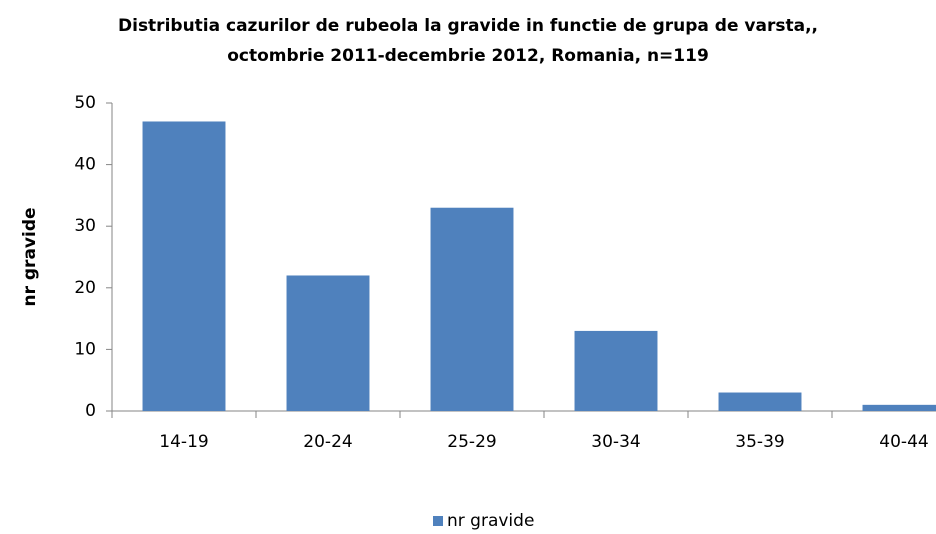 The height and width of the screenshot is (534, 936). Describe the element at coordinates (85, 103) in the screenshot. I see `y-tick-label: 50` at that location.